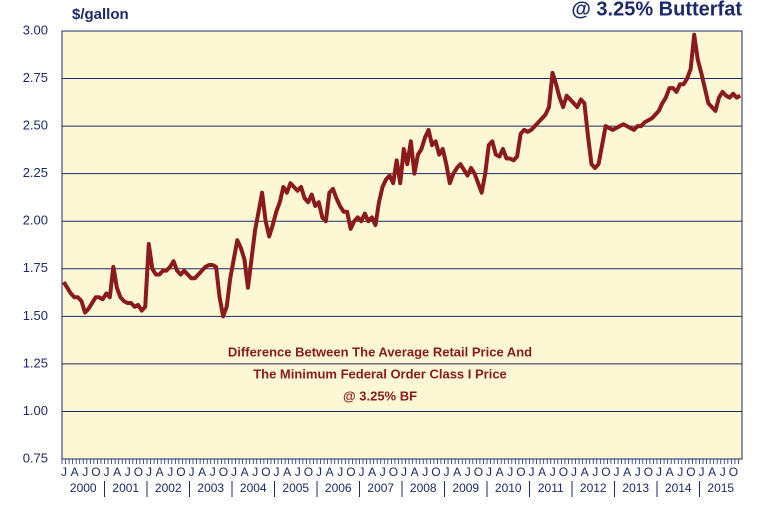 The width and height of the screenshot is (764, 514). I want to click on year-label: 2009, so click(465, 488).